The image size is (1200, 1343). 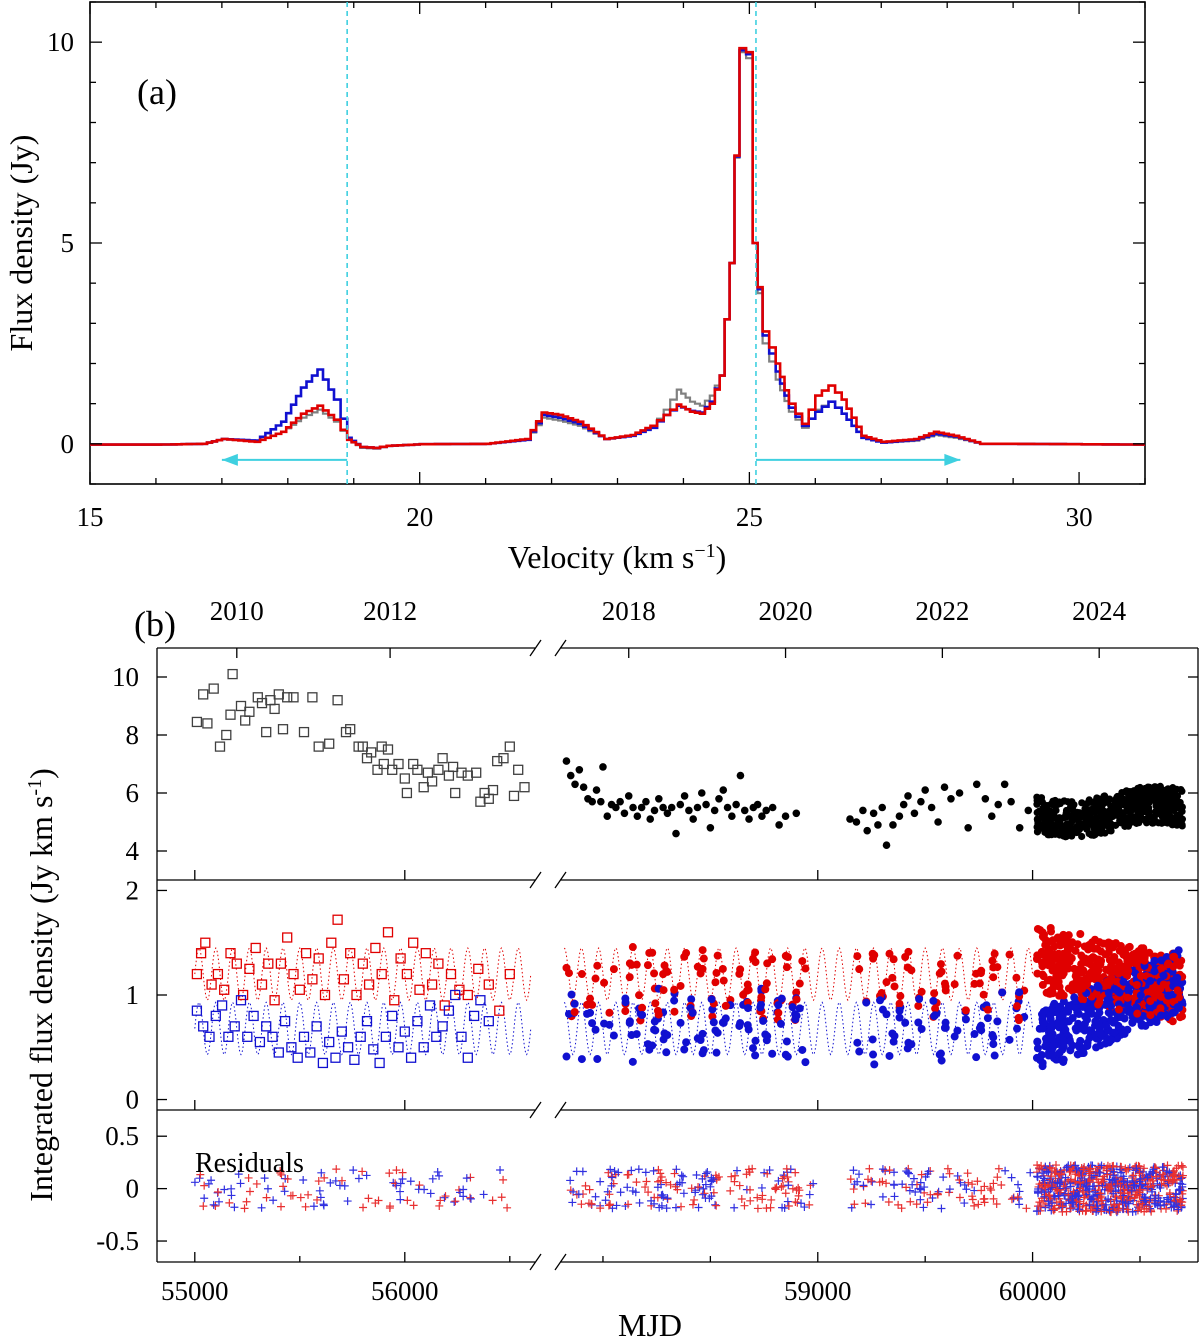 I want to click on panel-b-y-axis-label: Integrated flux density (Jy km s-1), so click(x=41, y=984).